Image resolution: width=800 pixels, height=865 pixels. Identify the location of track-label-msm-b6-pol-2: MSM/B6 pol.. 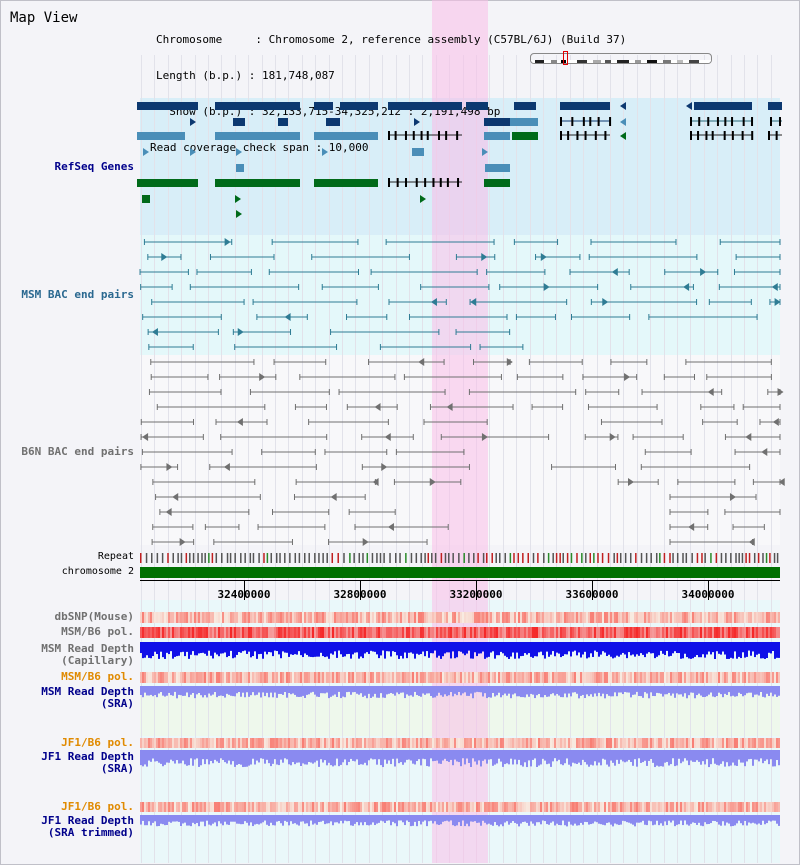
(97, 676).